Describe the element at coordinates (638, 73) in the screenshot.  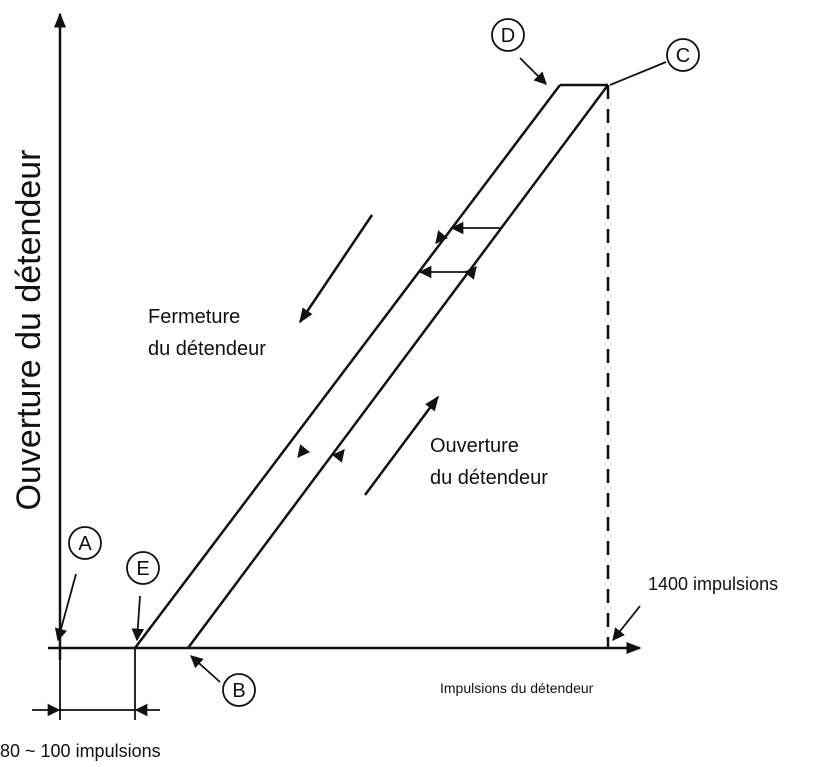
I see `callout-line` at that location.